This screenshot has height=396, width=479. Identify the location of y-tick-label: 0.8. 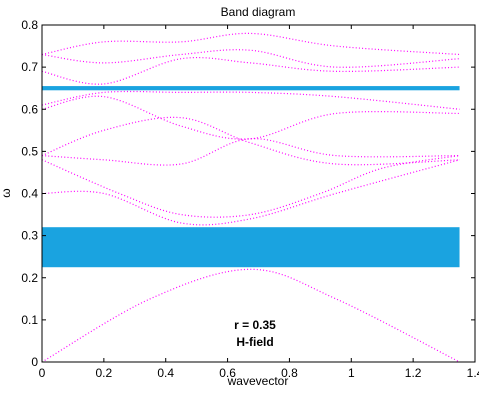
(29, 25).